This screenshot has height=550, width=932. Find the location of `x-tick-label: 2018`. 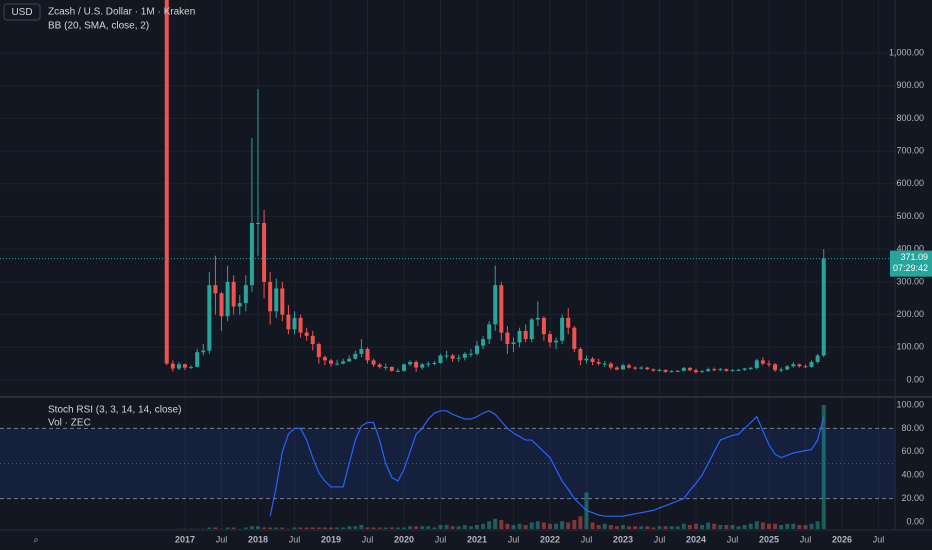

x-tick-label: 2018 is located at coordinates (258, 539).